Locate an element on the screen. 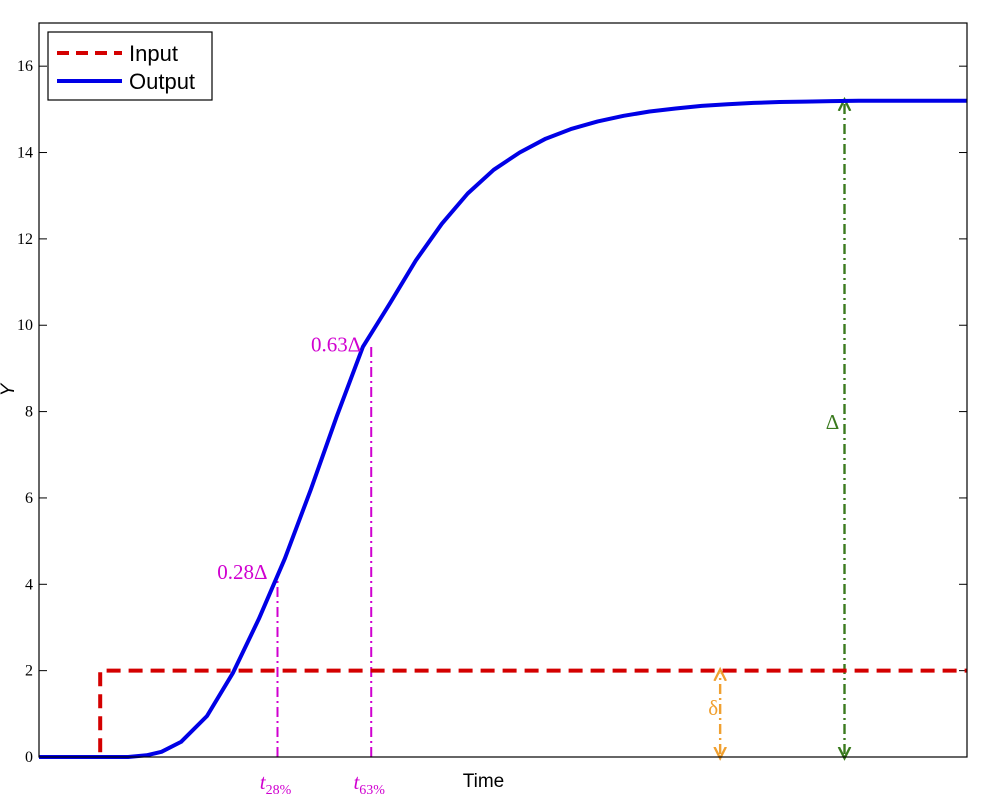 The width and height of the screenshot is (981, 804). y-tick-label: 14 is located at coordinates (25, 153).